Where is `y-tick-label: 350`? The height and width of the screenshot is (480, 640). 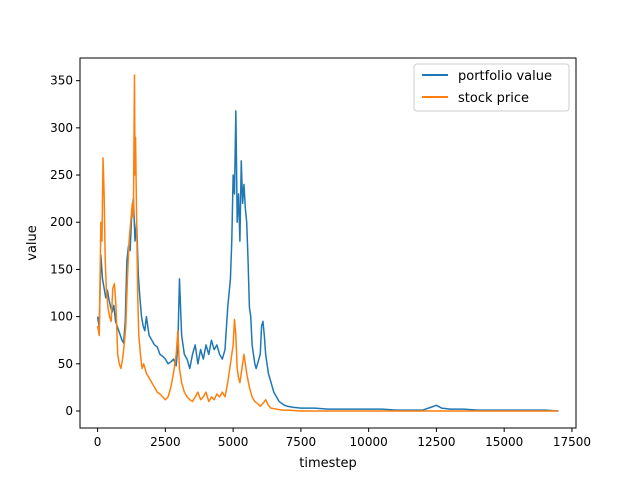
y-tick-label: 350 is located at coordinates (61, 81).